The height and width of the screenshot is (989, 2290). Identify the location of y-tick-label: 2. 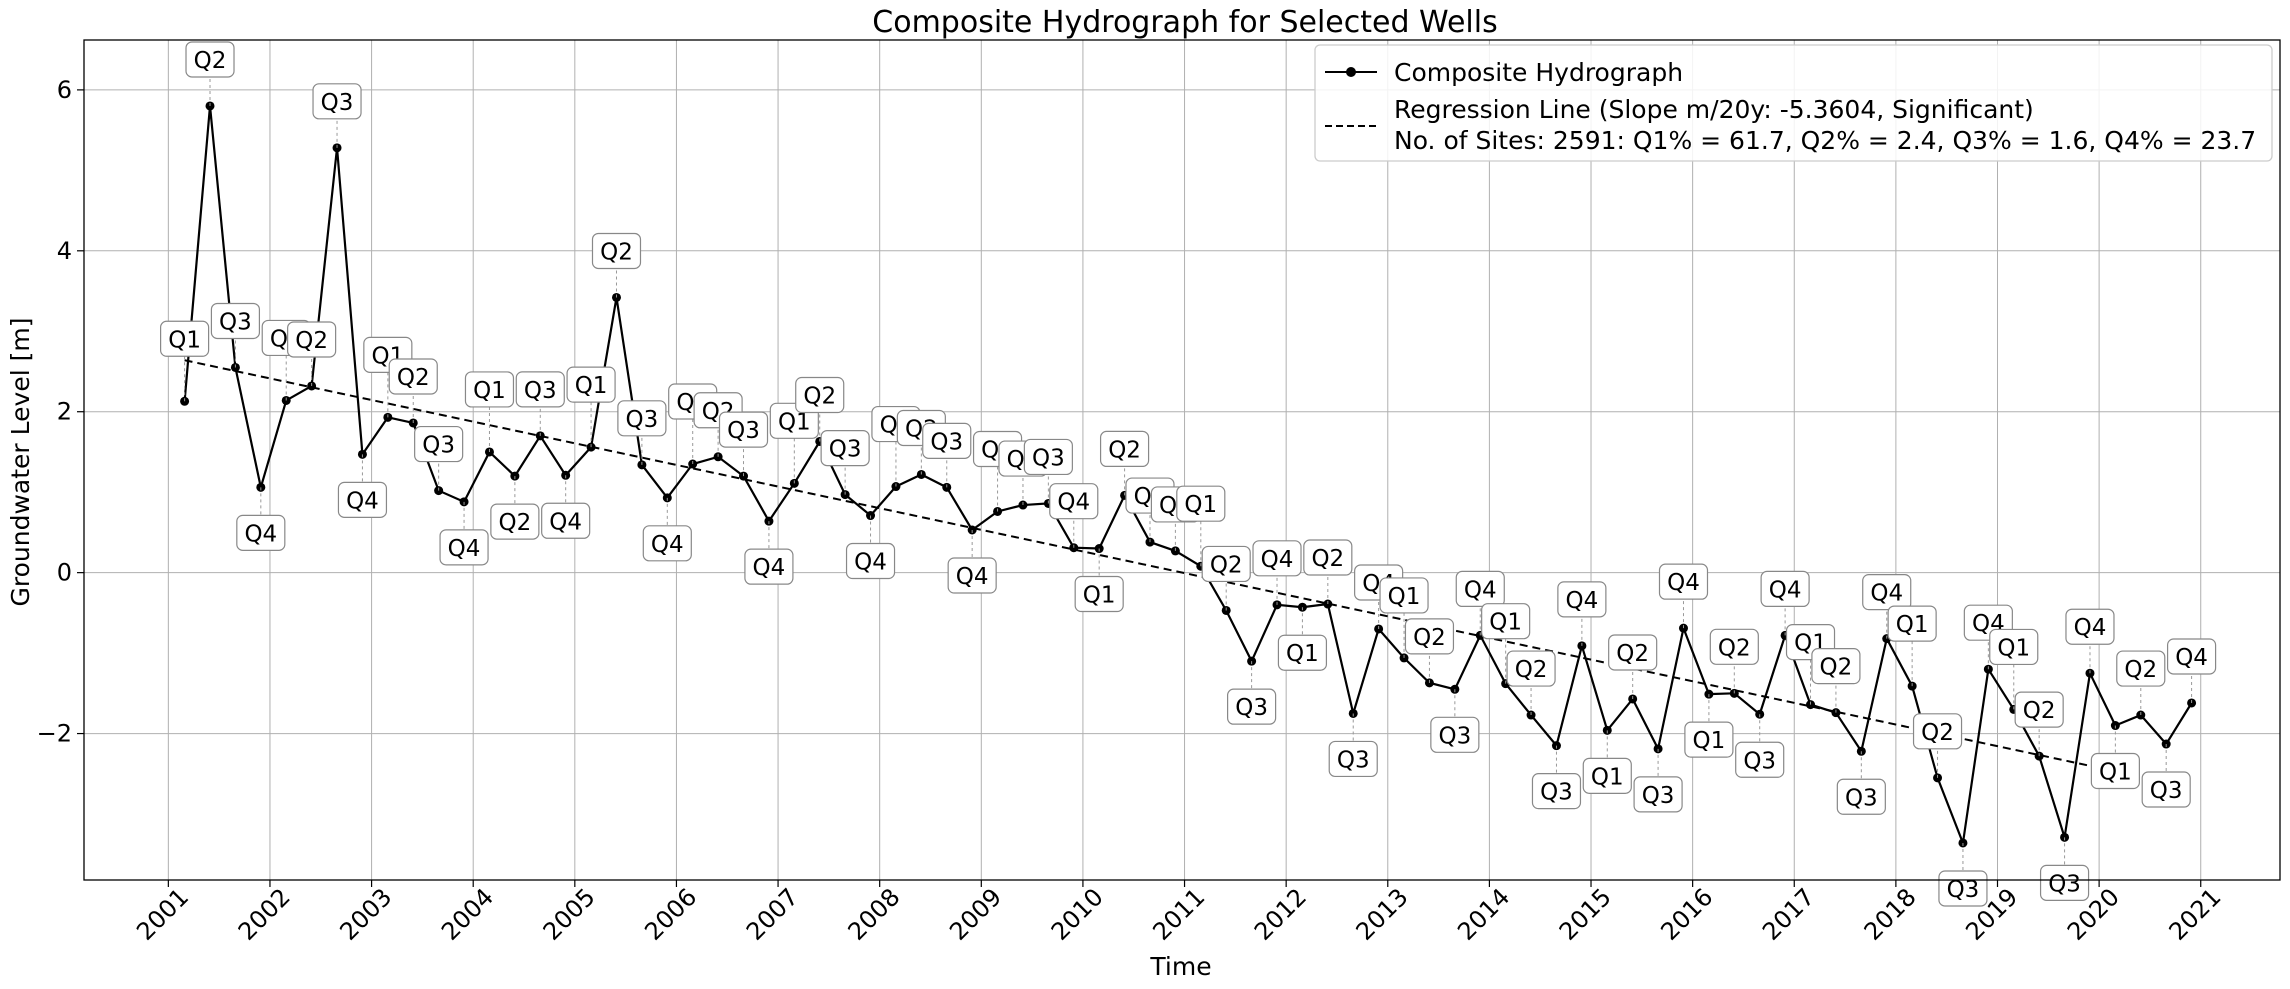
(64, 412).